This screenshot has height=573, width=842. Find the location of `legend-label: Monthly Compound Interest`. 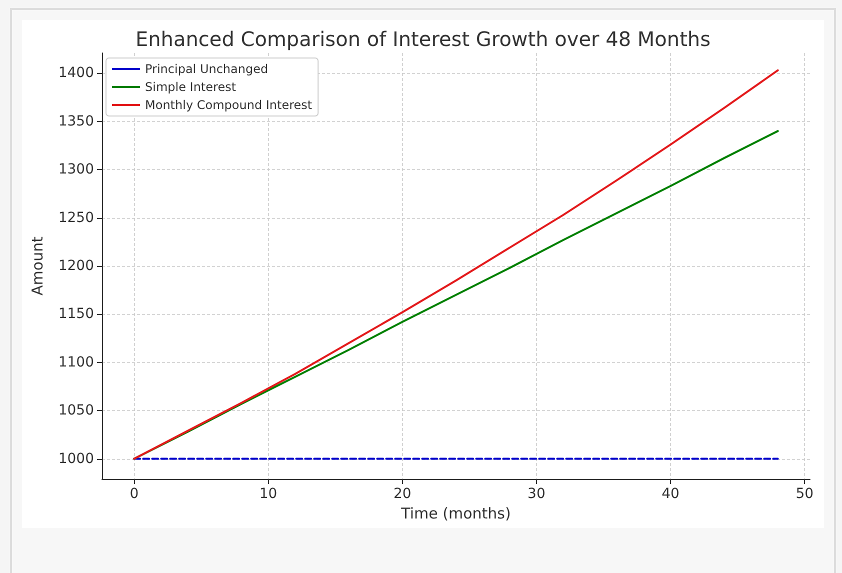

legend-label: Monthly Compound Interest is located at coordinates (228, 105).